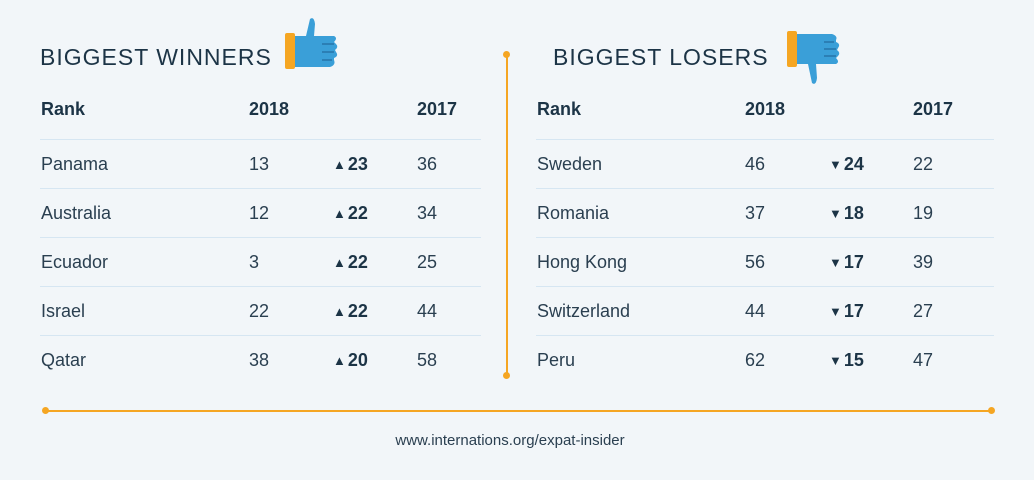 The width and height of the screenshot is (1034, 480). What do you see at coordinates (813, 57) in the screenshot?
I see `thumbs-down-icon` at bounding box center [813, 57].